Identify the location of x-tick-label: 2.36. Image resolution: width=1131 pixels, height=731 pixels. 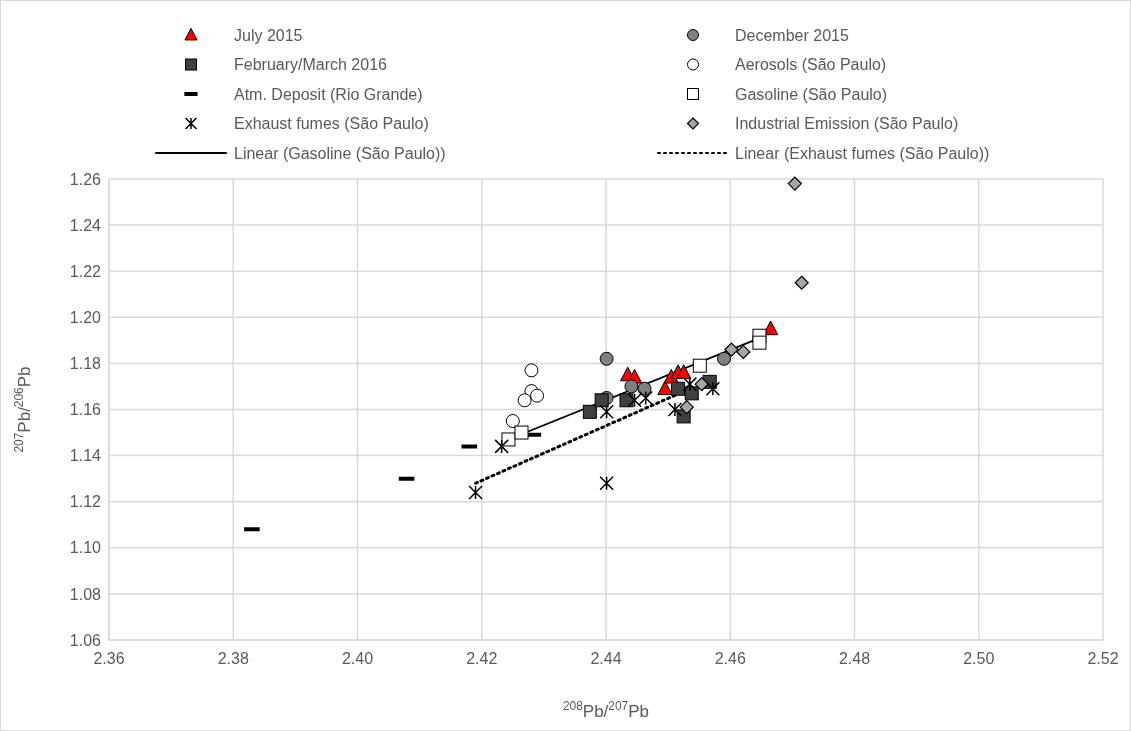
(109, 658).